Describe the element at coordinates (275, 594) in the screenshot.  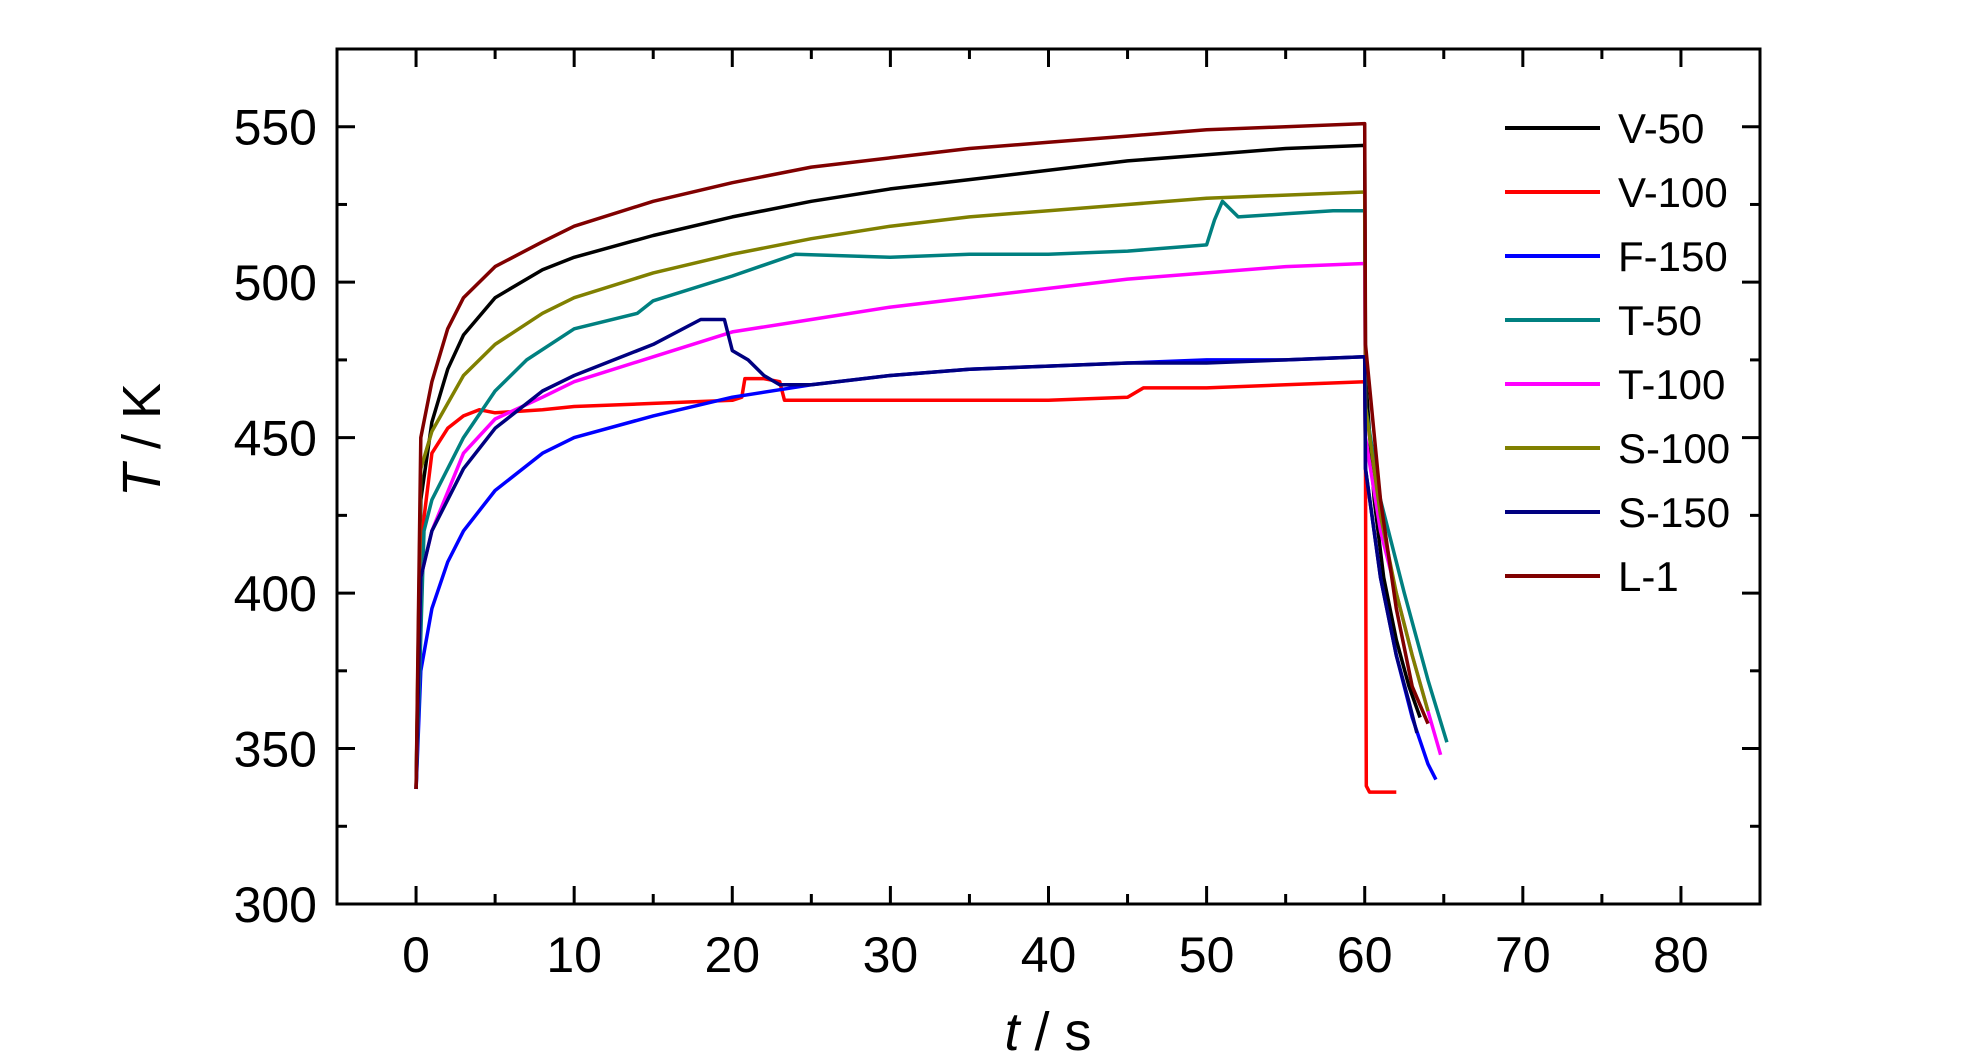
I see `y-tick-label: 400` at that location.